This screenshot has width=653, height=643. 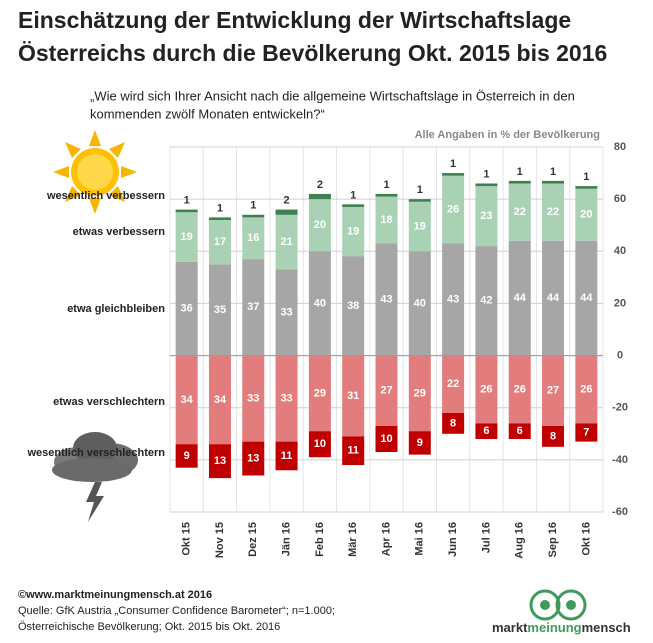 What do you see at coordinates (253, 539) in the screenshot?
I see `x-tick-label: Dez 15` at bounding box center [253, 539].